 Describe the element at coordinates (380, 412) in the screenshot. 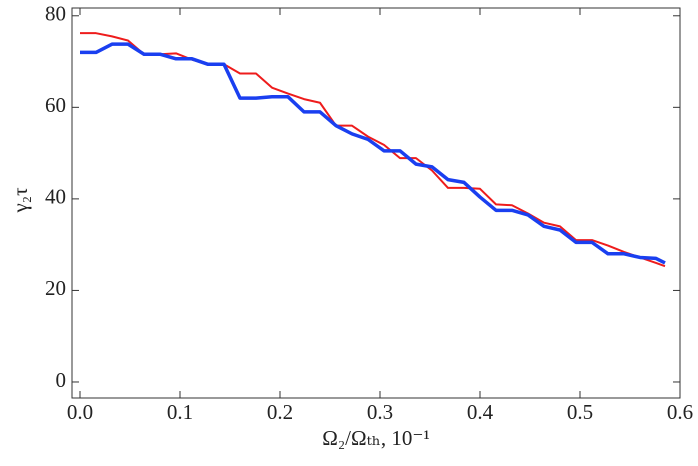

I see `x-tick-label: 0.3` at that location.